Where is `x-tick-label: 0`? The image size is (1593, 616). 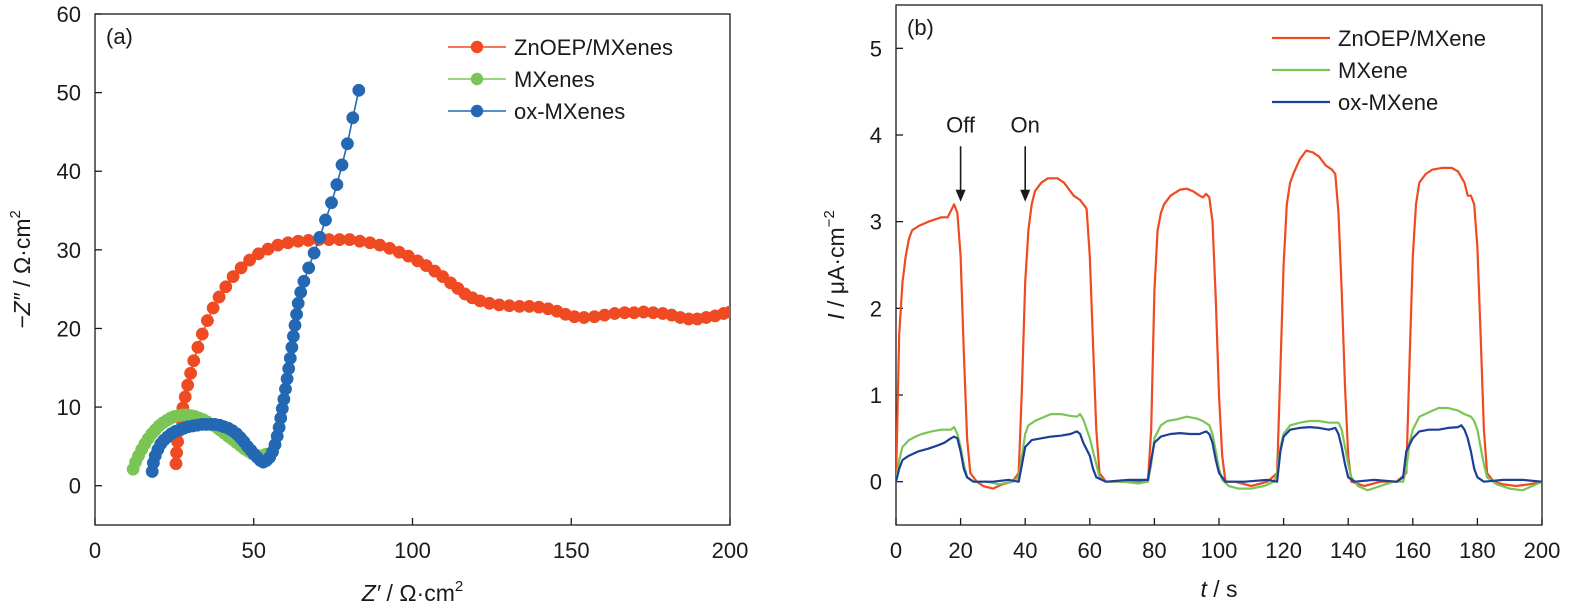
x-tick-label: 0 is located at coordinates (95, 550).